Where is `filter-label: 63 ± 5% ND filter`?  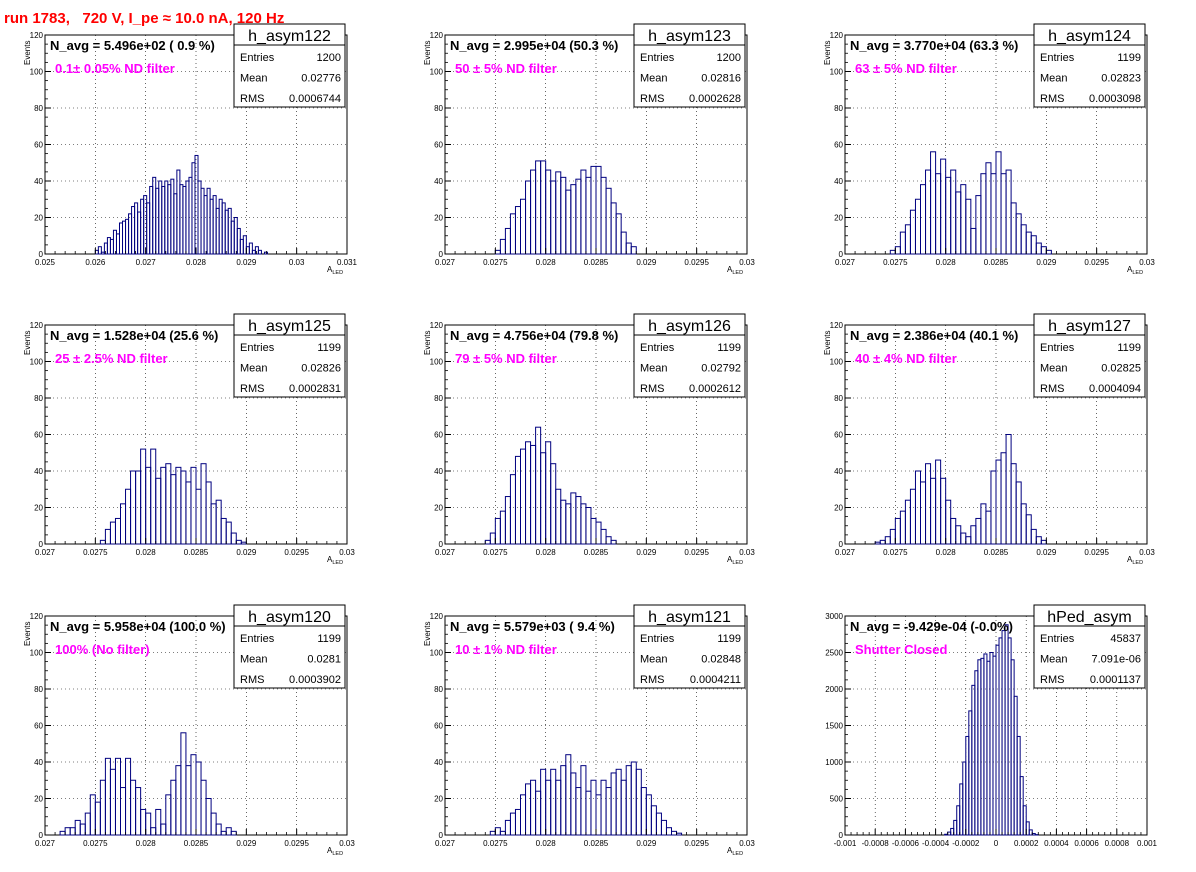
filter-label: 63 ± 5% ND filter is located at coordinates (906, 68).